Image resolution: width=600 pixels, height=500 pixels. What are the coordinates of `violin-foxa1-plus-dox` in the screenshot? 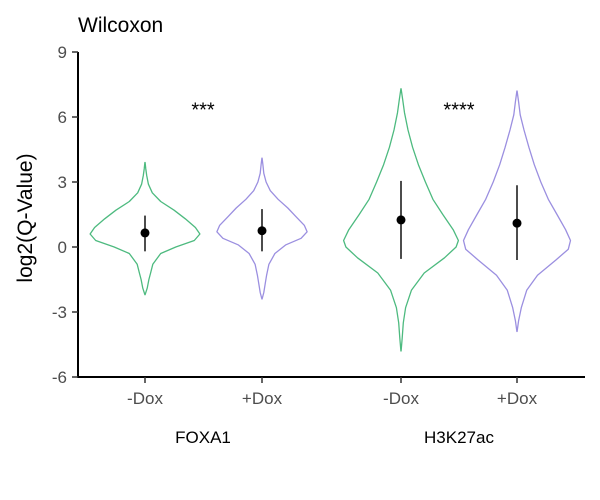 It's located at (262, 228).